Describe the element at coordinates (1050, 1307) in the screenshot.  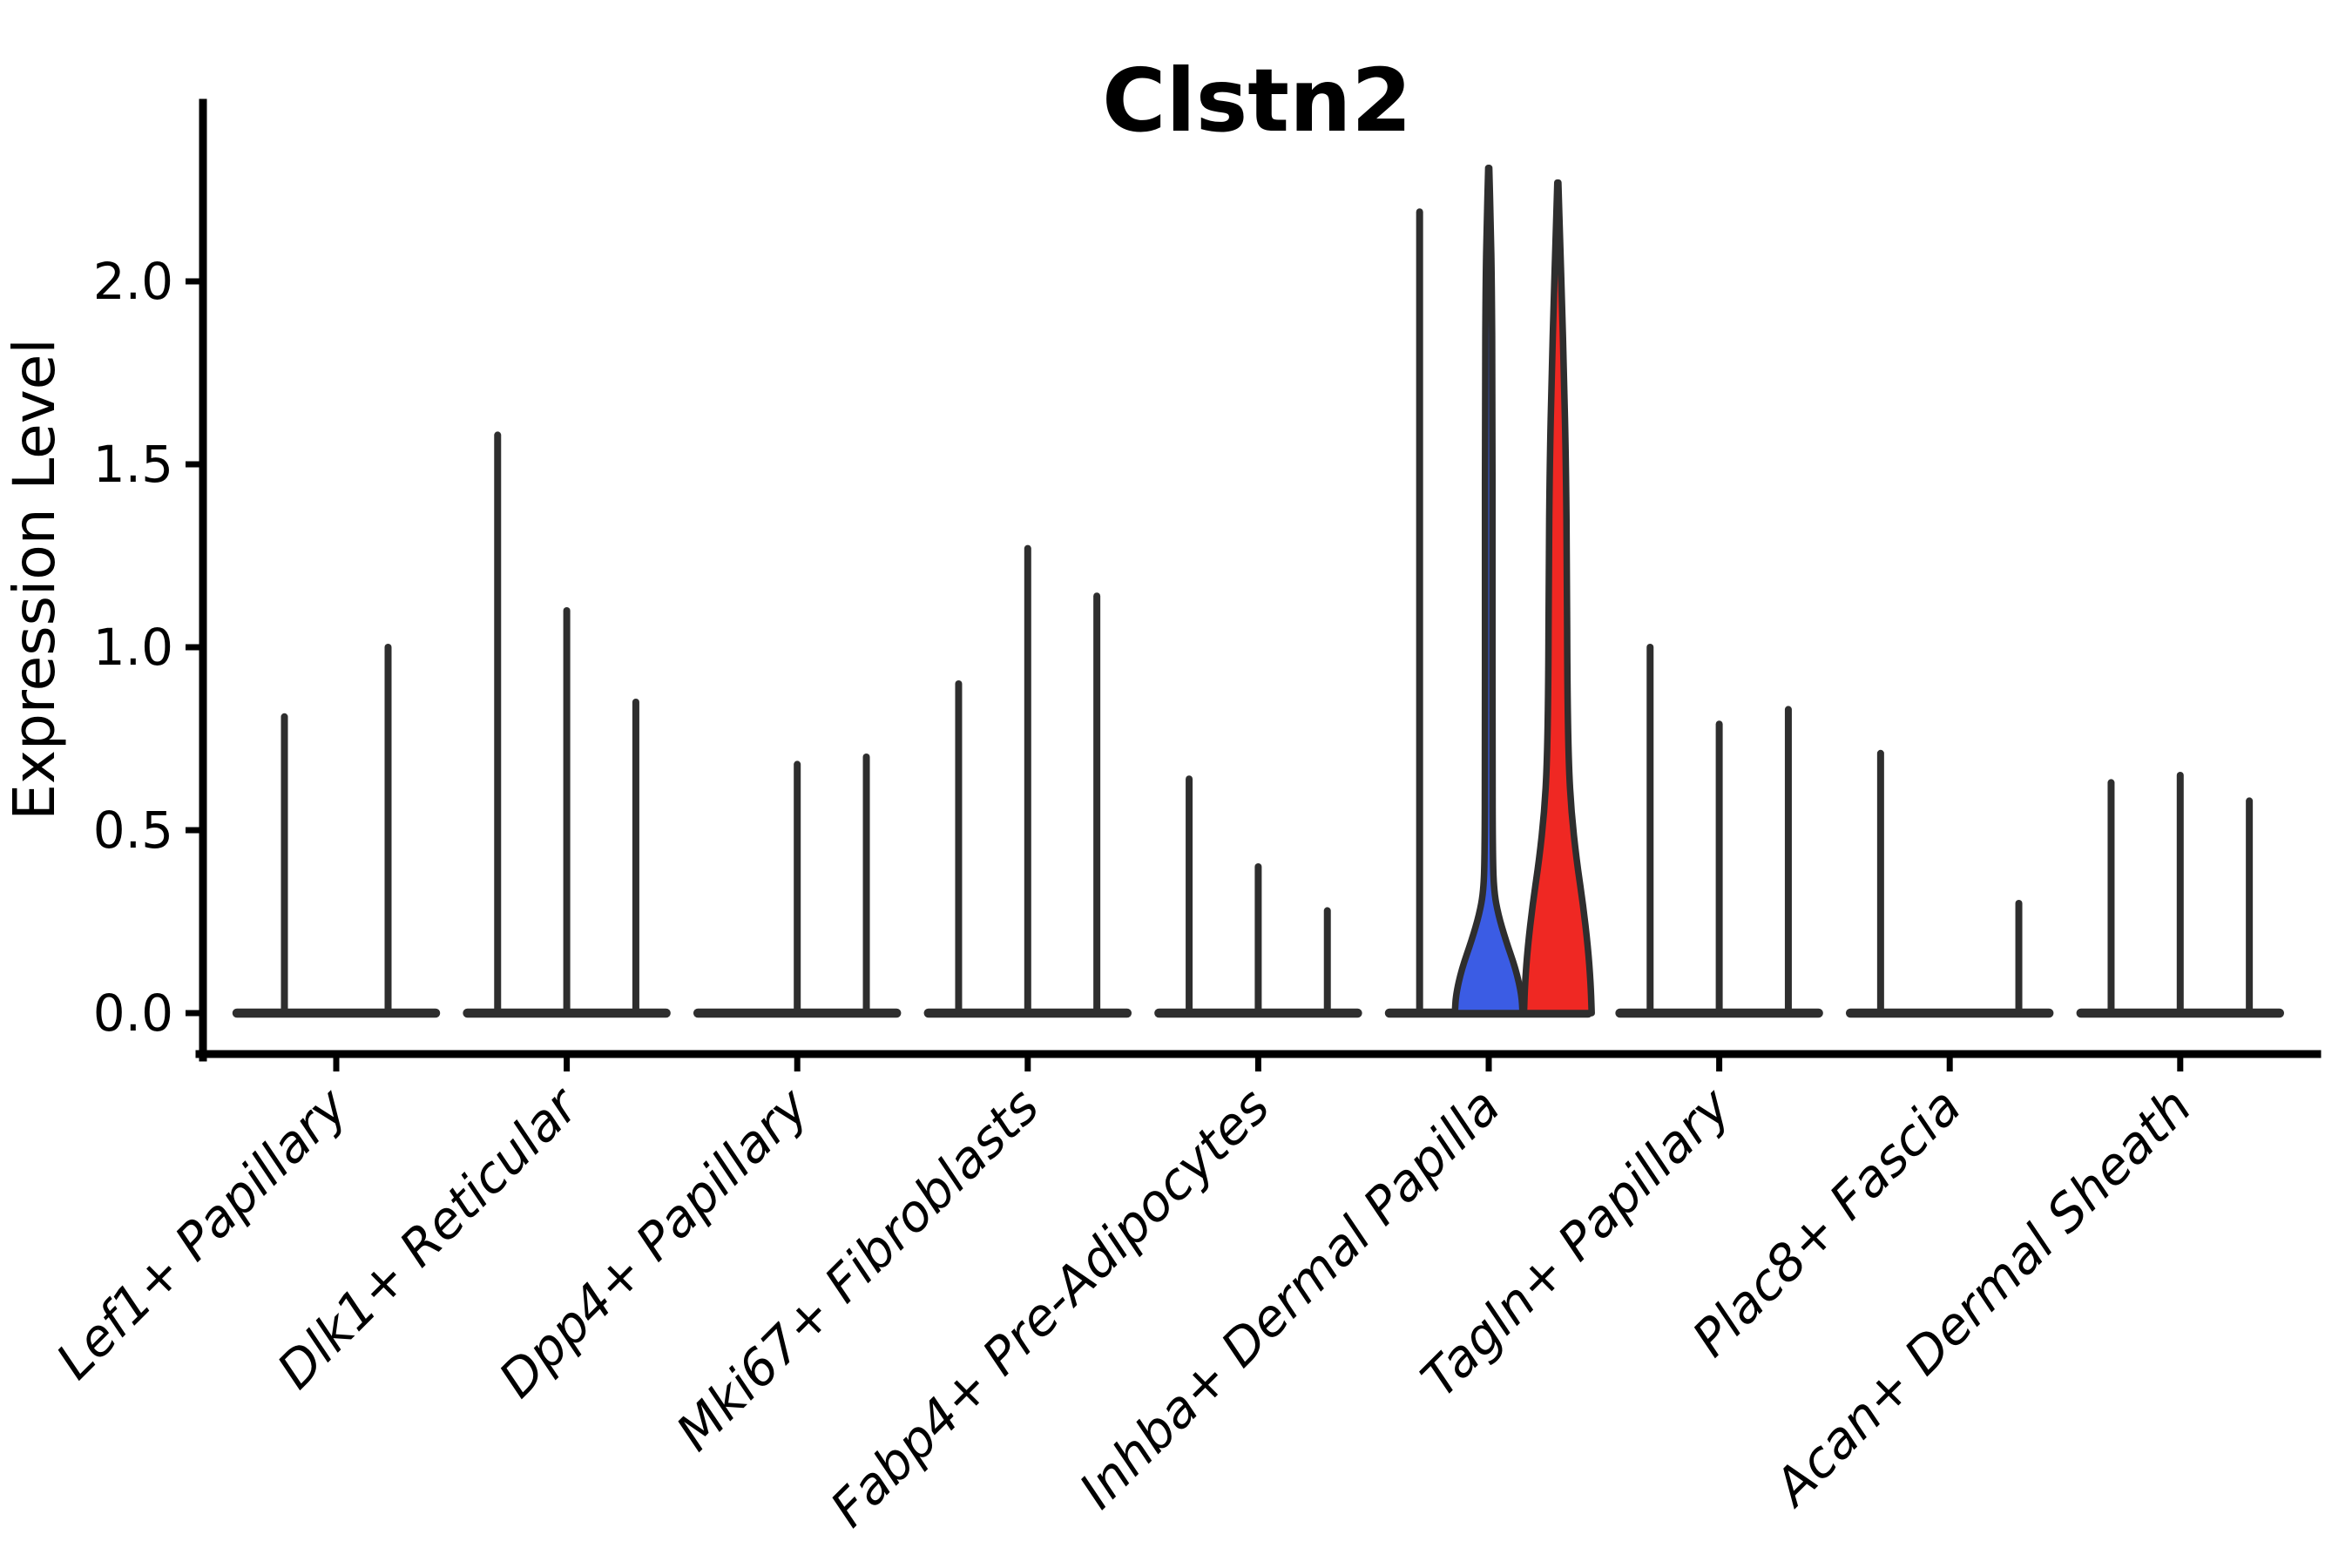
I see `x-tick-label-fabp4-preadipocytes: Fabp4+ Pre-Adipocytes` at that location.